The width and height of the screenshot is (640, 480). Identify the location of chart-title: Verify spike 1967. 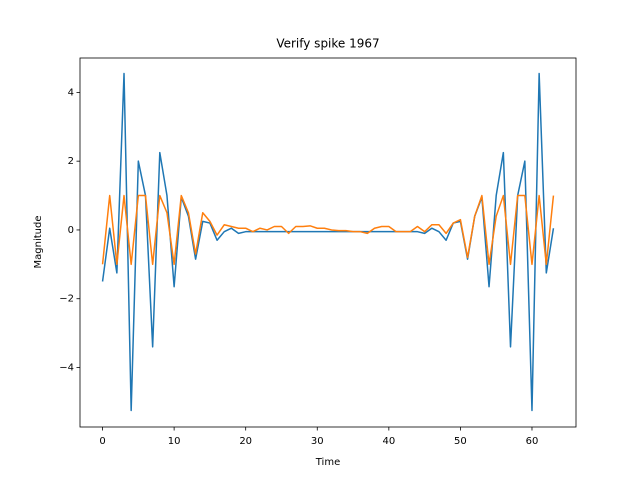
(327, 44).